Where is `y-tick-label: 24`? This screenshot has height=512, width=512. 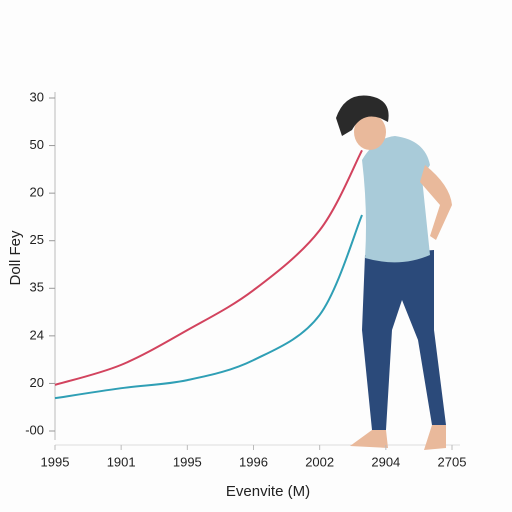 y-tick-label: 24 is located at coordinates (37, 334).